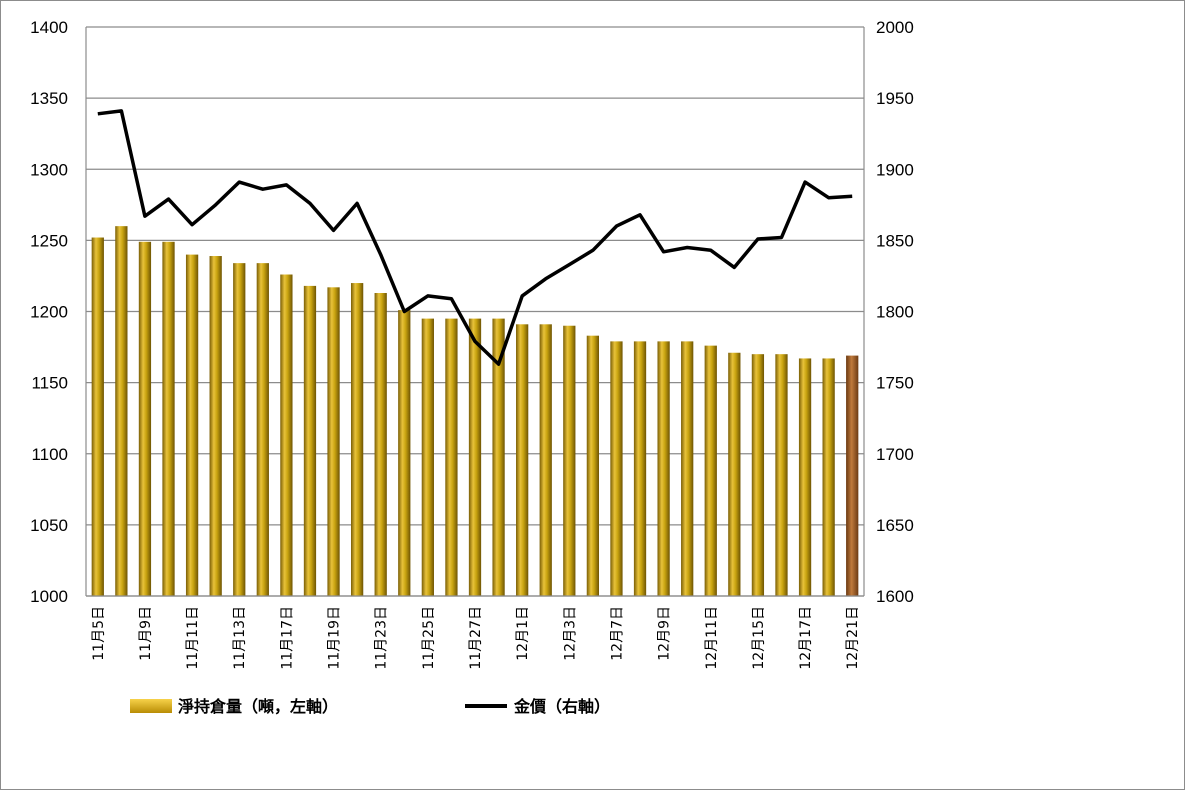  Describe the element at coordinates (895, 383) in the screenshot. I see `right-tick-label: 1750` at that location.